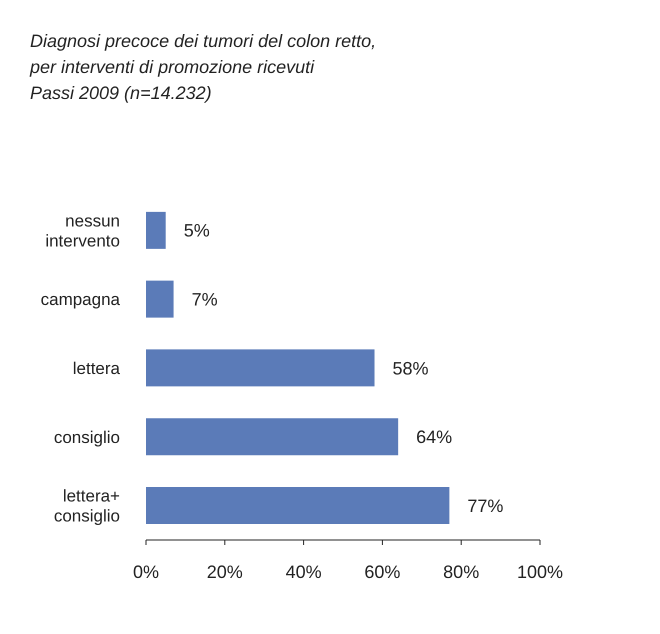 The width and height of the screenshot is (660, 634). What do you see at coordinates (382, 572) in the screenshot?
I see `x-tick-label: 60%` at bounding box center [382, 572].